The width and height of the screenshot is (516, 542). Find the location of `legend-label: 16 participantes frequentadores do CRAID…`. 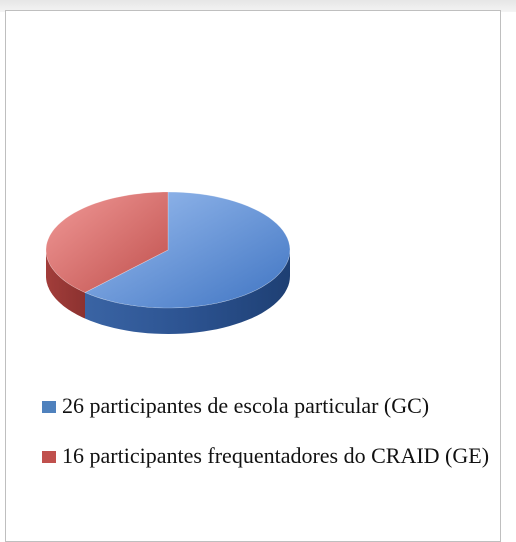

legend-label: 16 participantes frequentadores do CRAID… is located at coordinates (276, 455).